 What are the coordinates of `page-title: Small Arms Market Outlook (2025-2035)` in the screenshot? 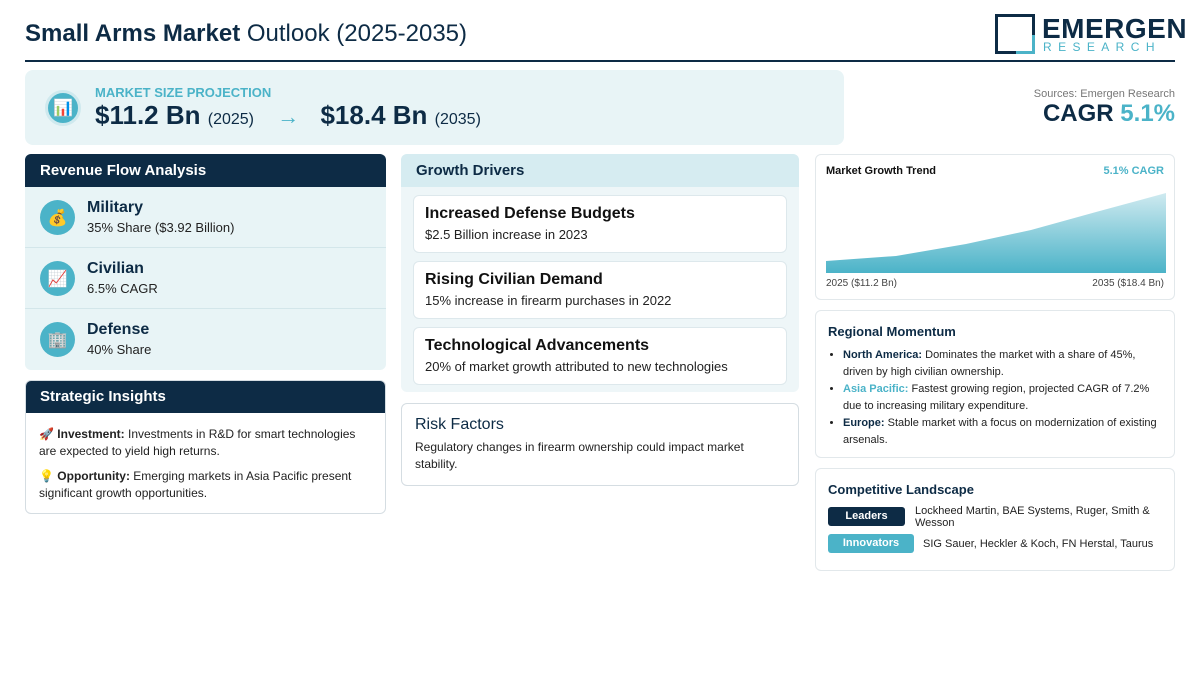 It's located at (246, 34).